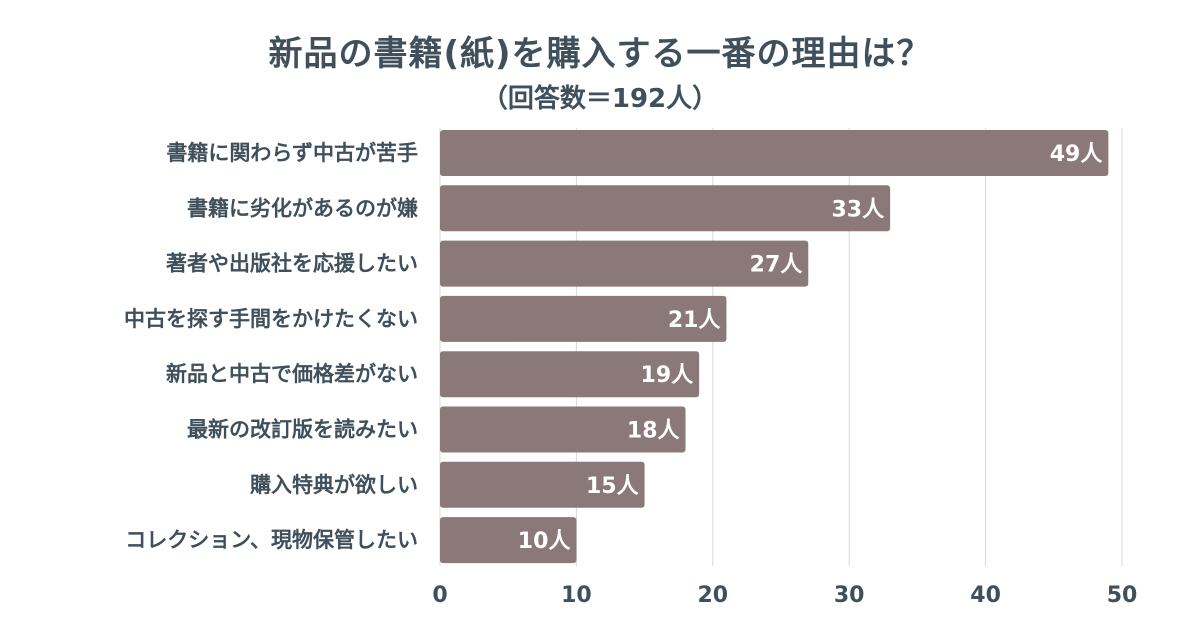 The height and width of the screenshot is (630, 1200). What do you see at coordinates (653, 431) in the screenshot?
I see `data-label-5: 18人` at bounding box center [653, 431].